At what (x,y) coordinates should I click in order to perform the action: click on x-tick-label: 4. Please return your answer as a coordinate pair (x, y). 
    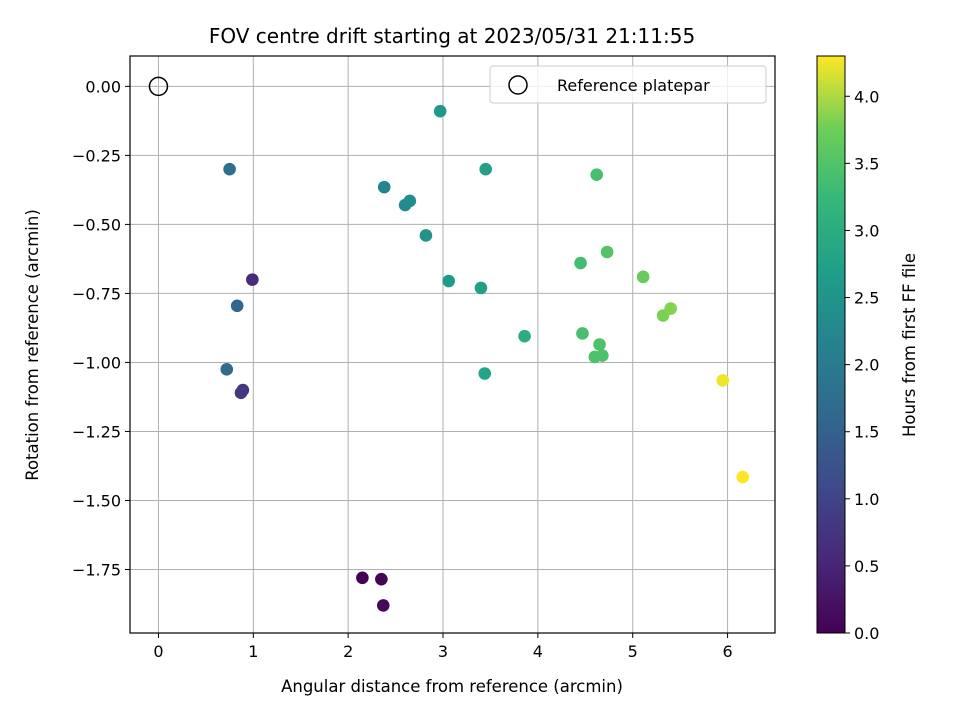
    Looking at the image, I should click on (538, 651).